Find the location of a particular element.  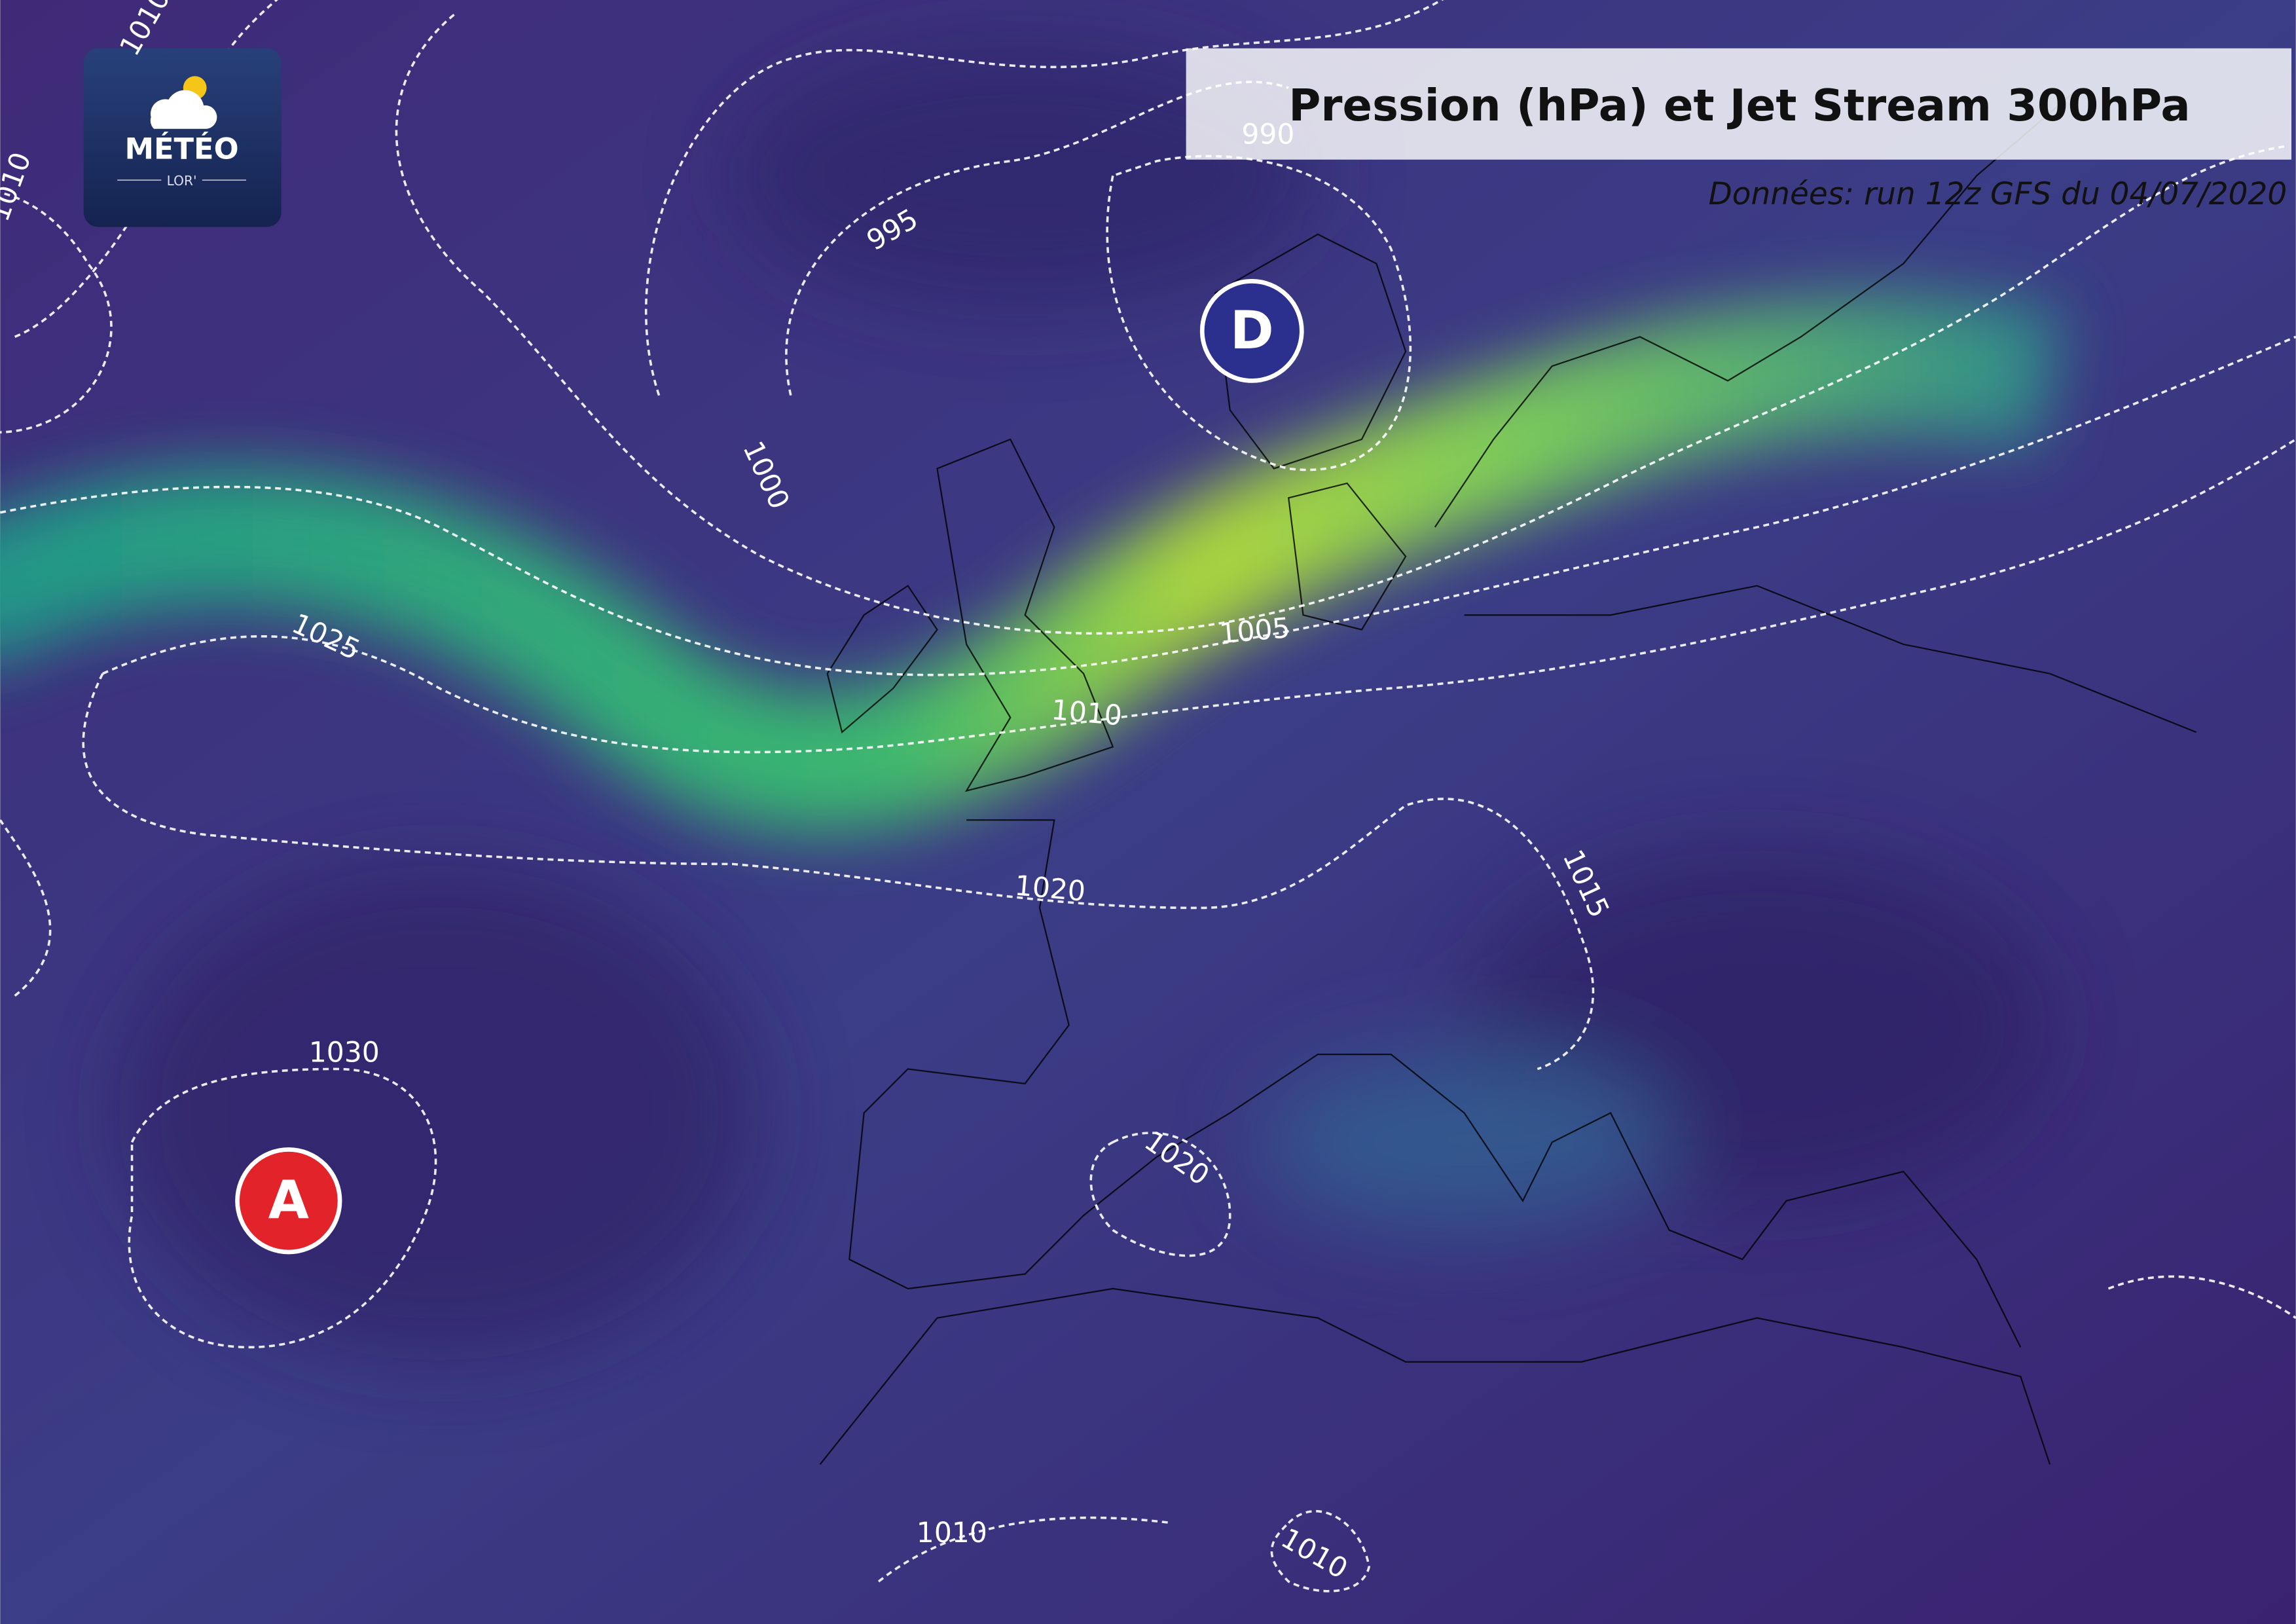

logo-cloud is located at coordinates (183, 109).